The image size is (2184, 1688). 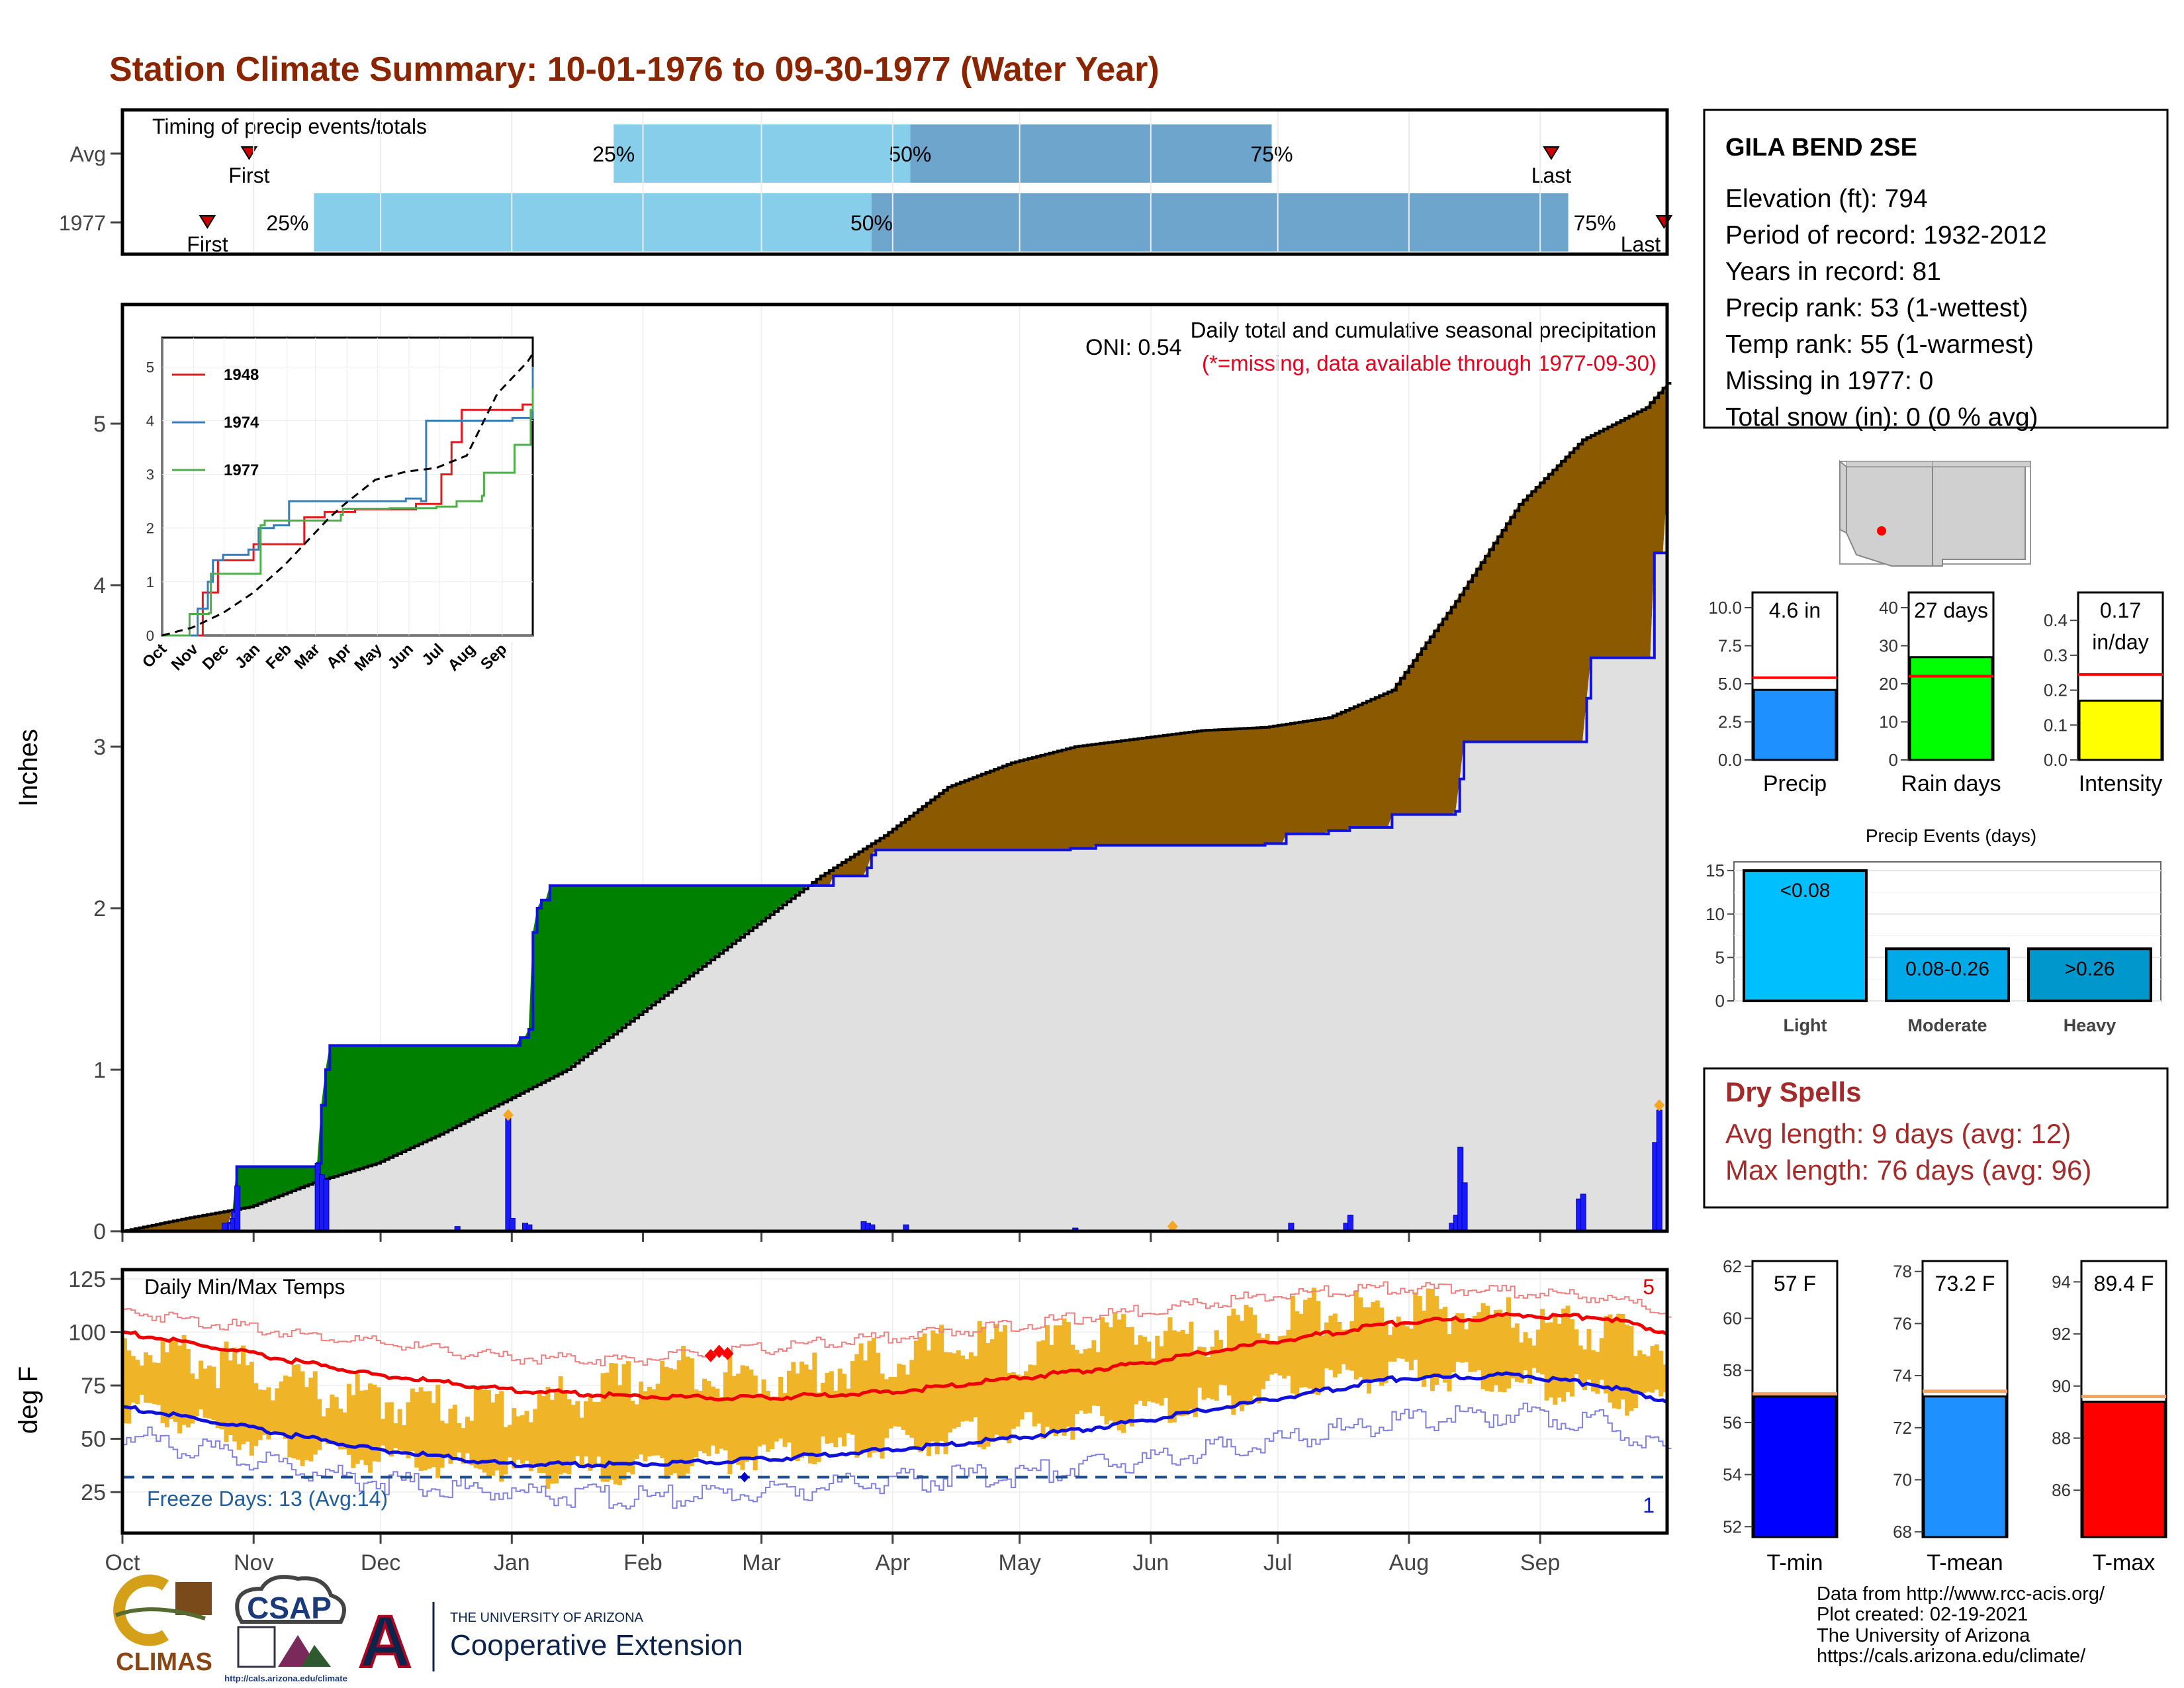 What do you see at coordinates (28, 768) in the screenshot?
I see `precip-ylabel: Inches` at bounding box center [28, 768].